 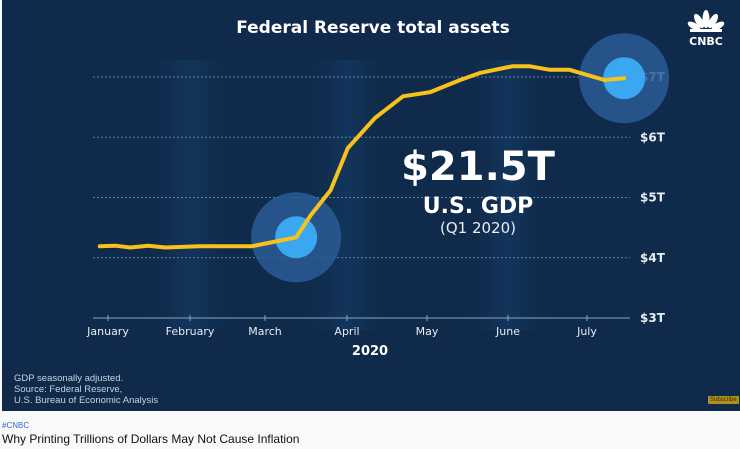 I want to click on chart-title: Federal Reserve total assets, so click(x=373, y=28).